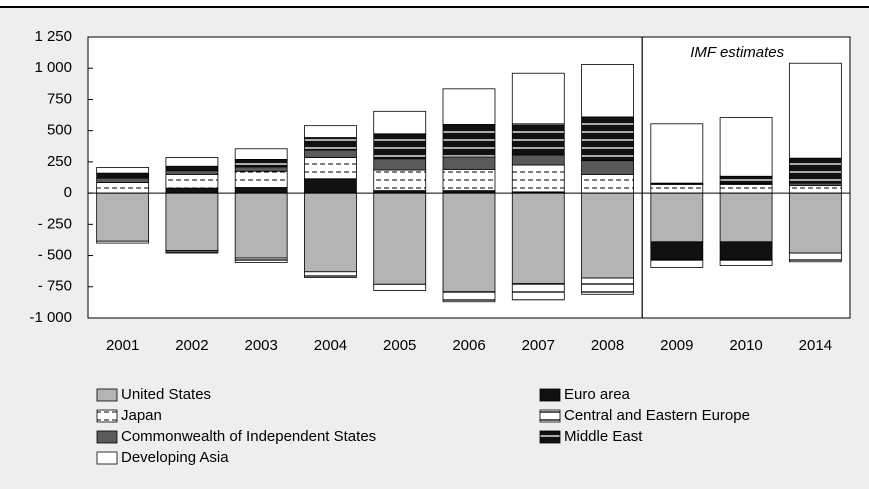 This screenshot has height=489, width=869. Describe the element at coordinates (50, 317) in the screenshot. I see `y-tick-label: -1 000` at that location.